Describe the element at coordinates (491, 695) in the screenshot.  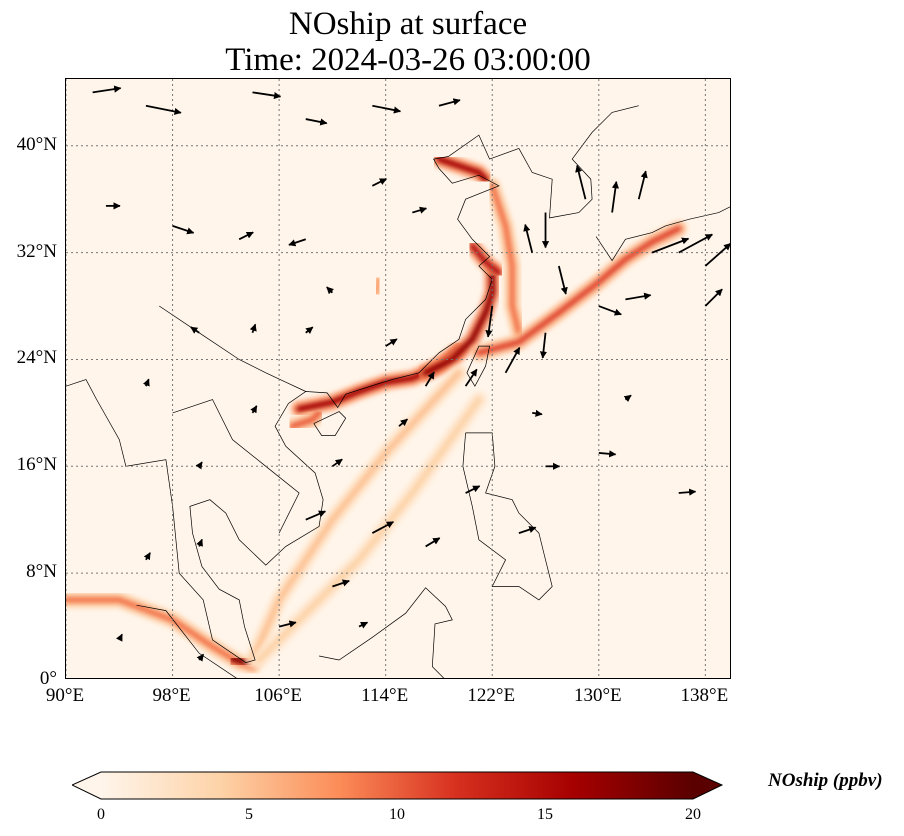
I see `lon-tick-label: 122°E` at that location.